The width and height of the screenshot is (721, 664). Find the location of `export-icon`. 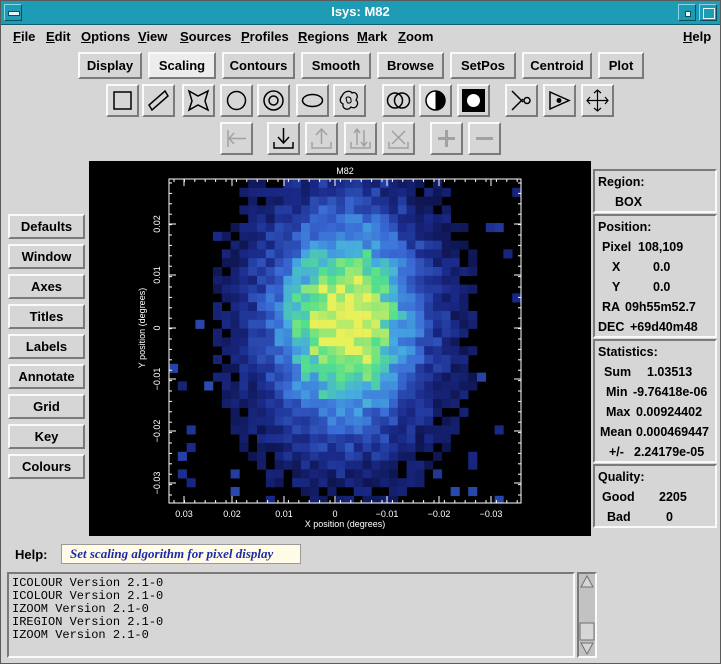

export-icon is located at coordinates (321, 138).